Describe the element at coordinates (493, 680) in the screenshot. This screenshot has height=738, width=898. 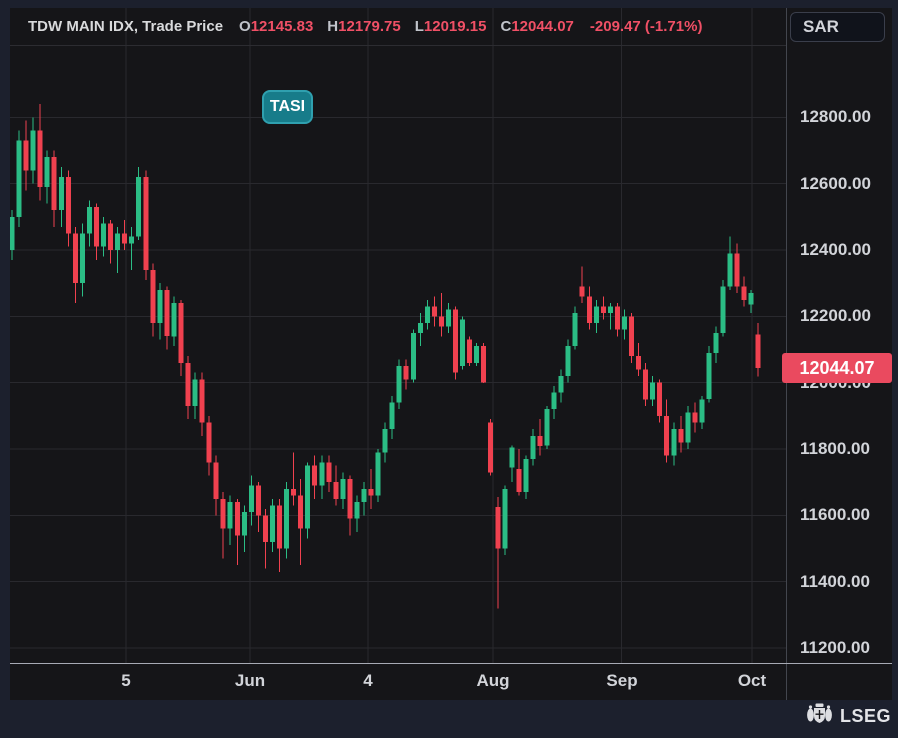
I see `x-axis-label: Aug` at that location.